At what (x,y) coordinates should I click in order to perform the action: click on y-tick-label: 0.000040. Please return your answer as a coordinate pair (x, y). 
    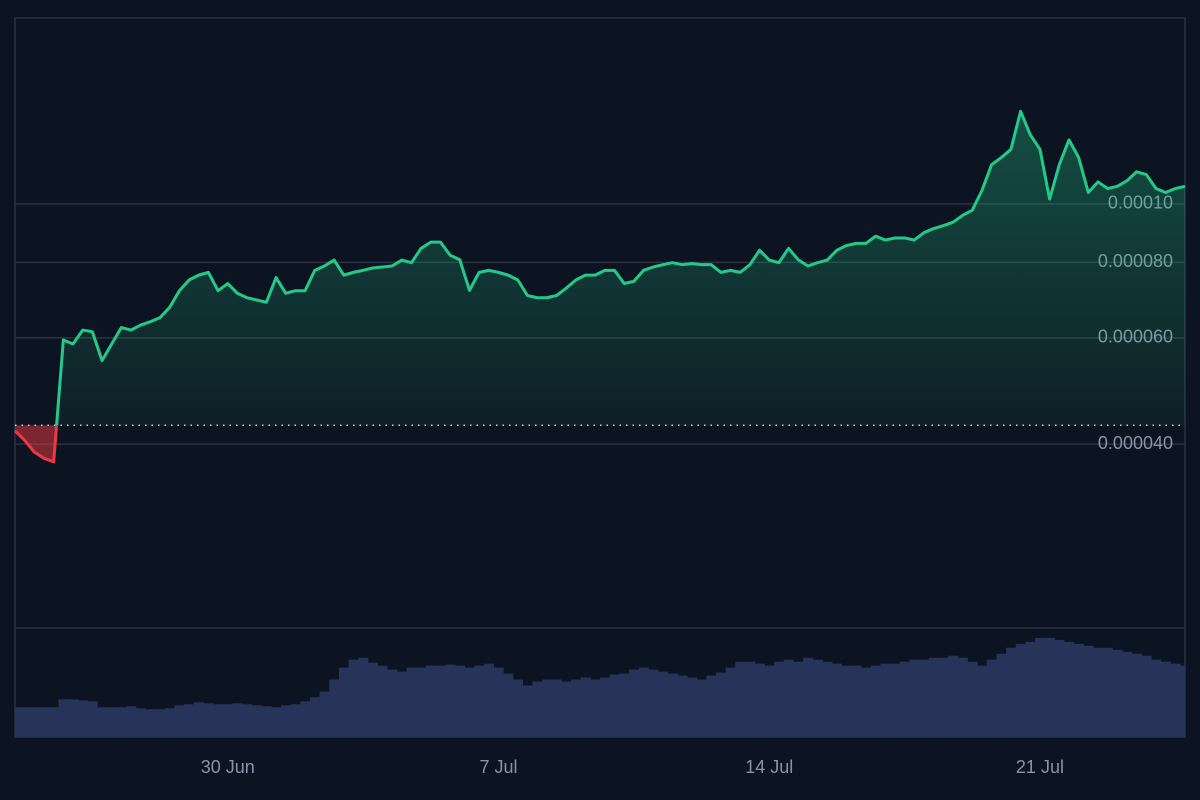
    Looking at the image, I should click on (1135, 443).